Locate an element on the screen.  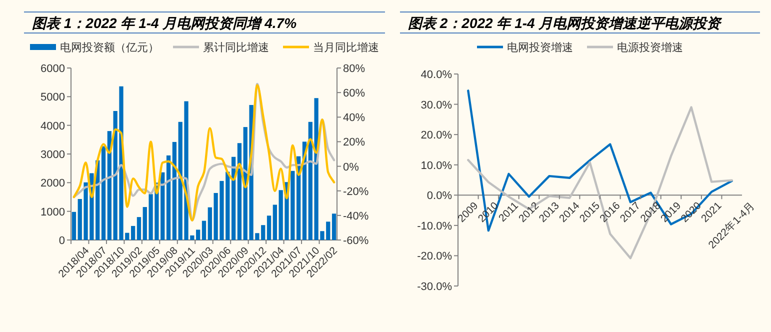
legend-label: 电源投资增速 is located at coordinates (650, 47).